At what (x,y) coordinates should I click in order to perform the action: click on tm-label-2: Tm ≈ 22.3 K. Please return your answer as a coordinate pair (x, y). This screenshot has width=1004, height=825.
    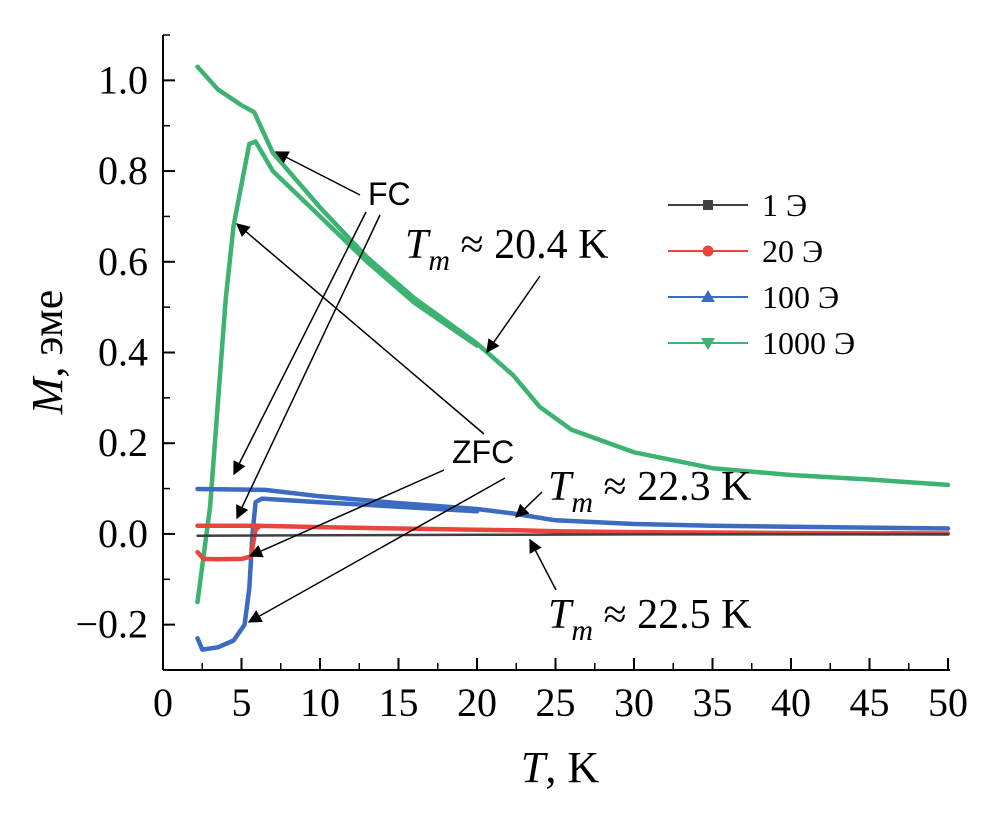
    Looking at the image, I should click on (649, 491).